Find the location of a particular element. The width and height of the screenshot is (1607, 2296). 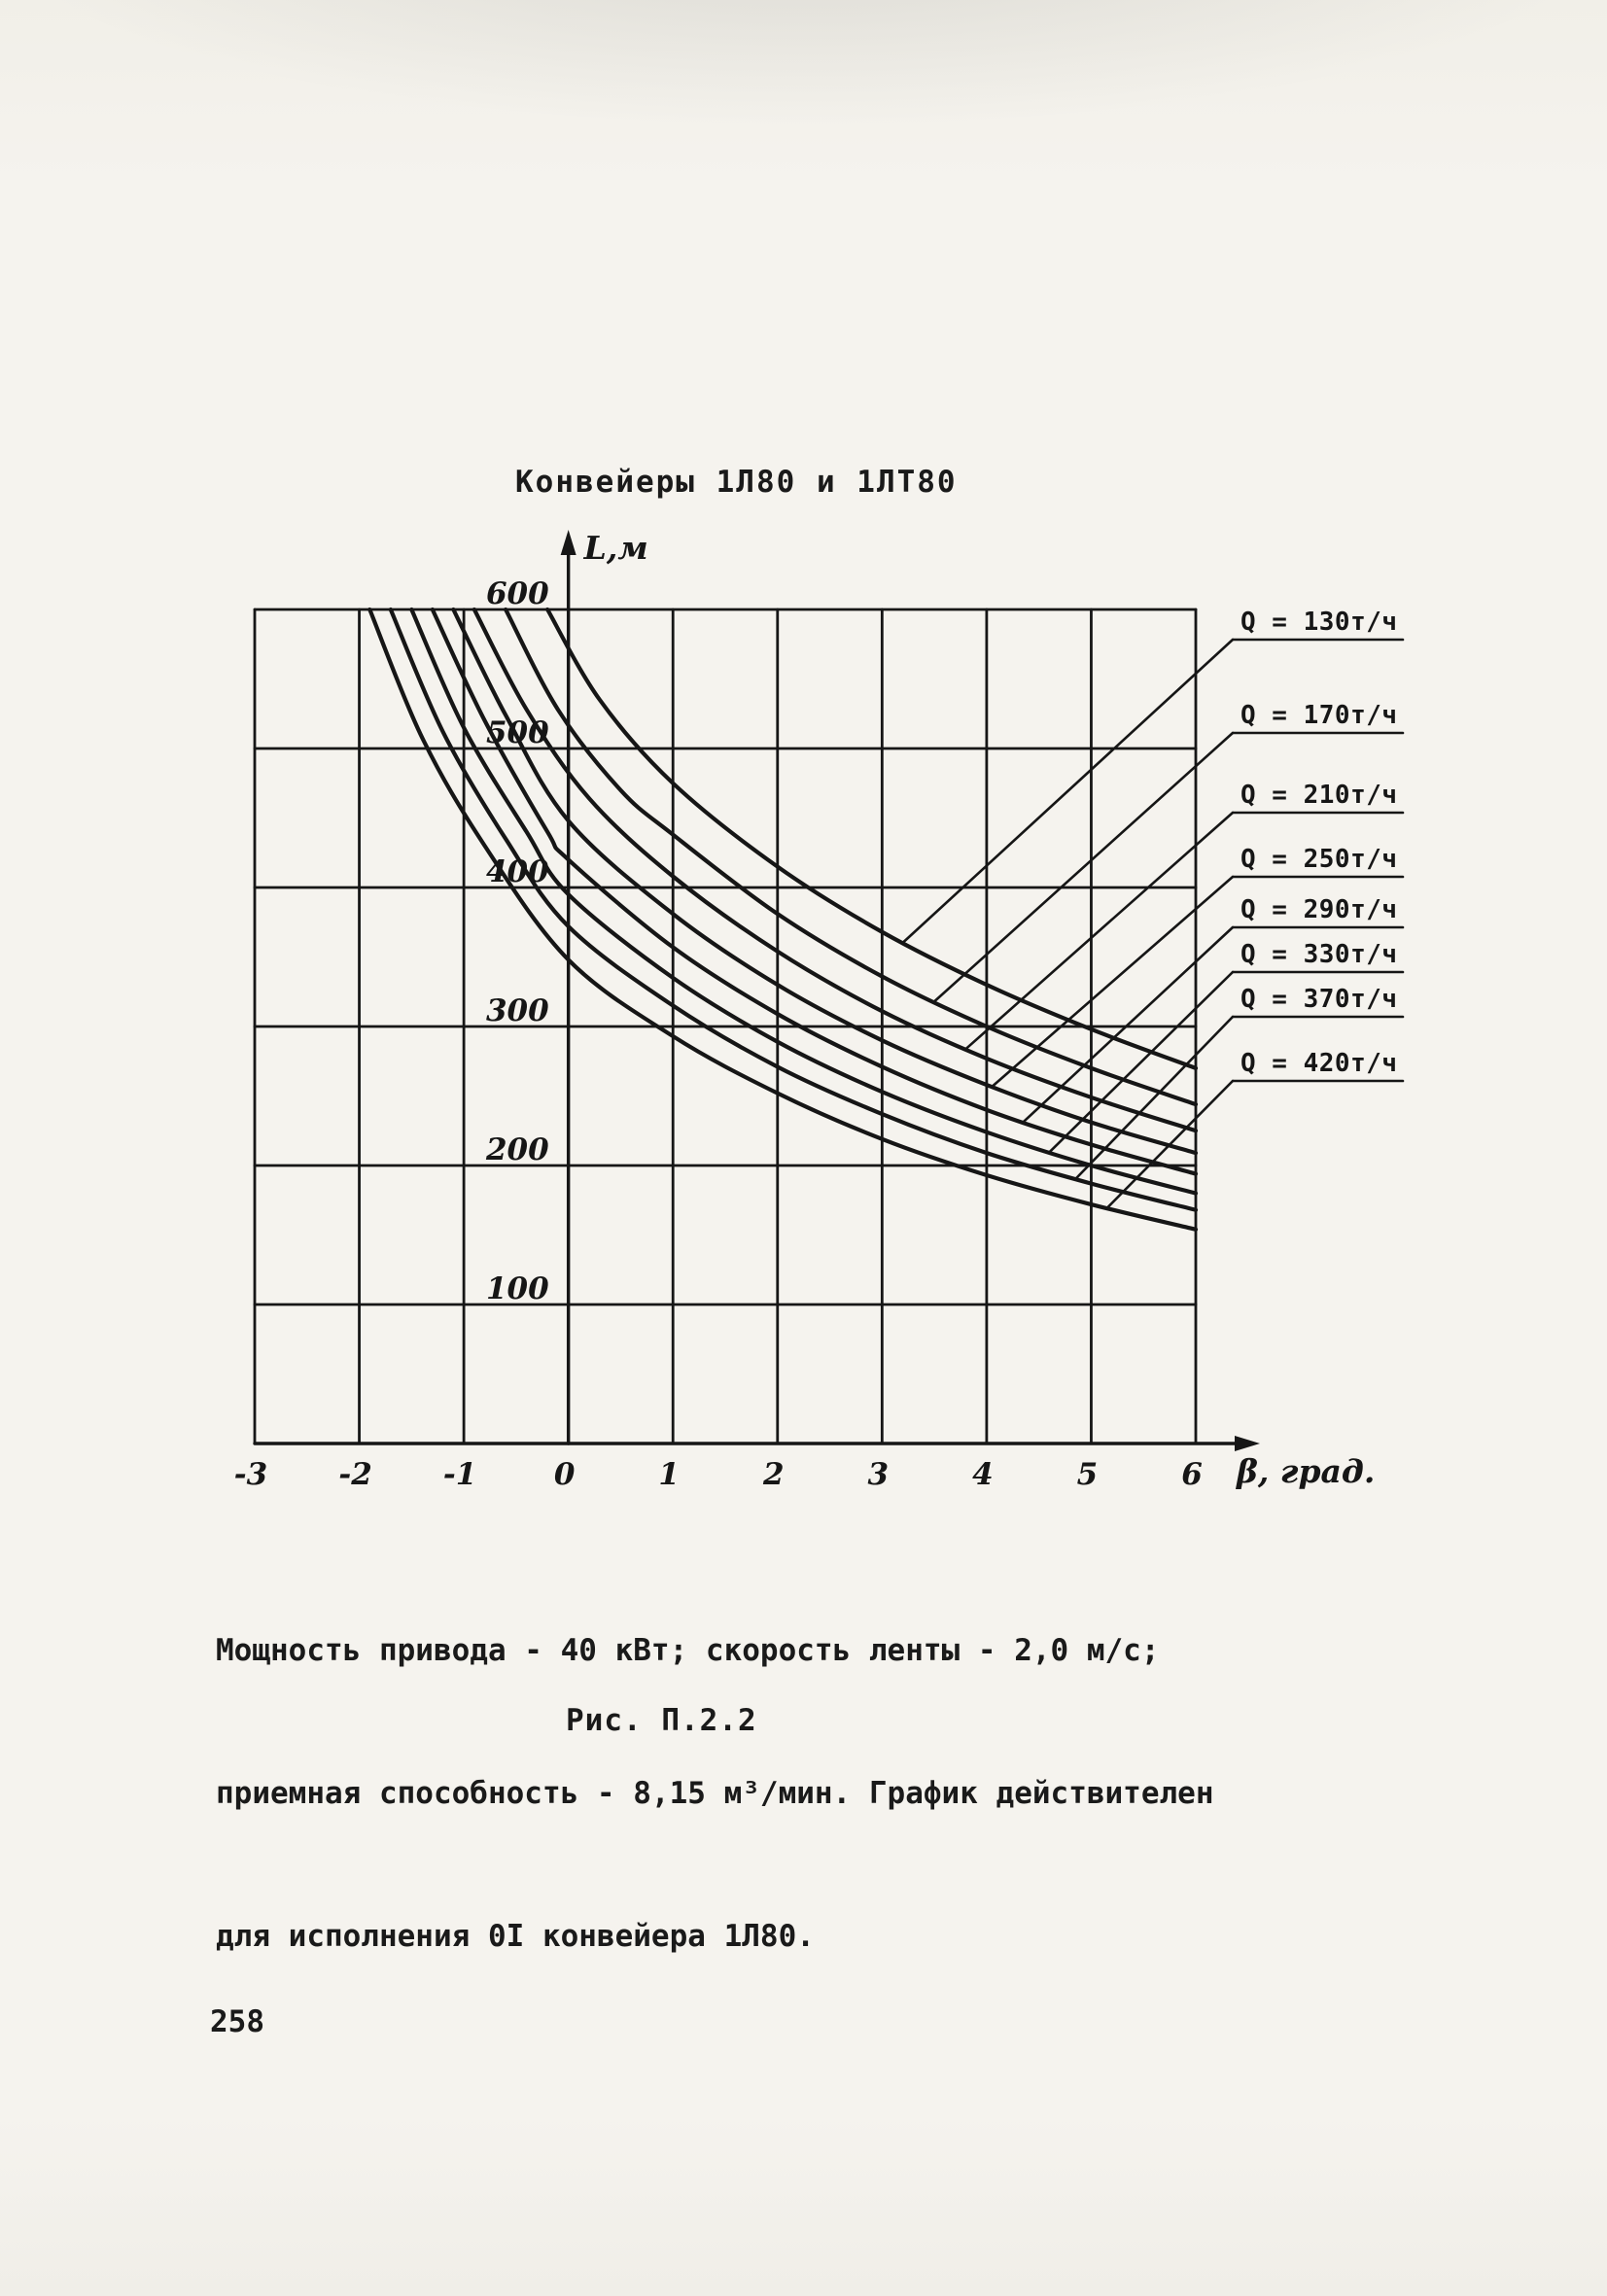

svg-text: 200 is located at coordinates (517, 1149).